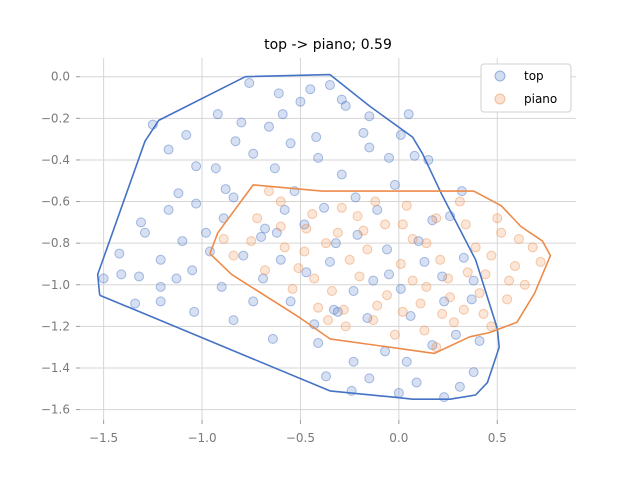 Image resolution: width=640 pixels, height=480 pixels. I want to click on y-tick-label: −1.6, so click(55, 410).